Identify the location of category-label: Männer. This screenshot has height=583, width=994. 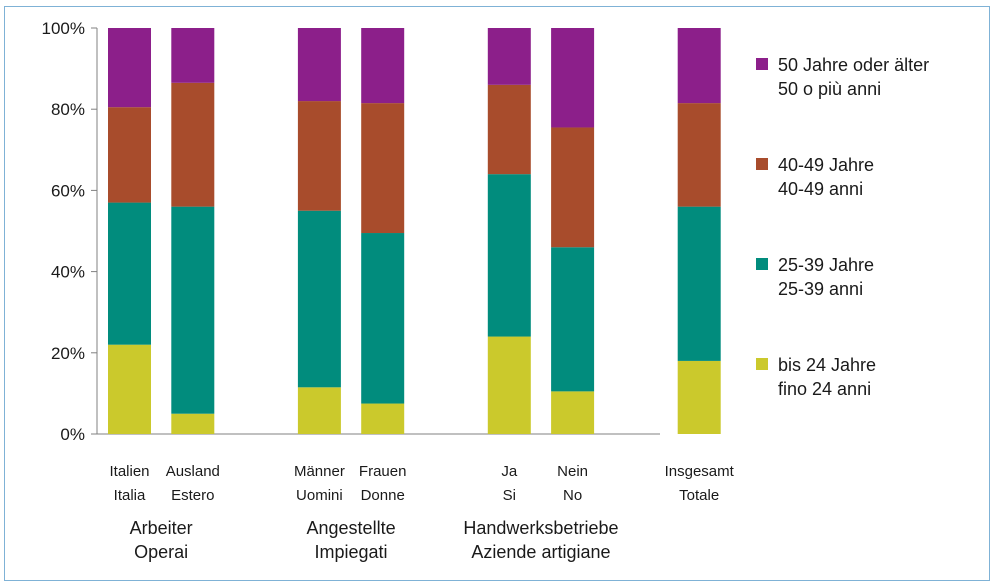
(319, 471).